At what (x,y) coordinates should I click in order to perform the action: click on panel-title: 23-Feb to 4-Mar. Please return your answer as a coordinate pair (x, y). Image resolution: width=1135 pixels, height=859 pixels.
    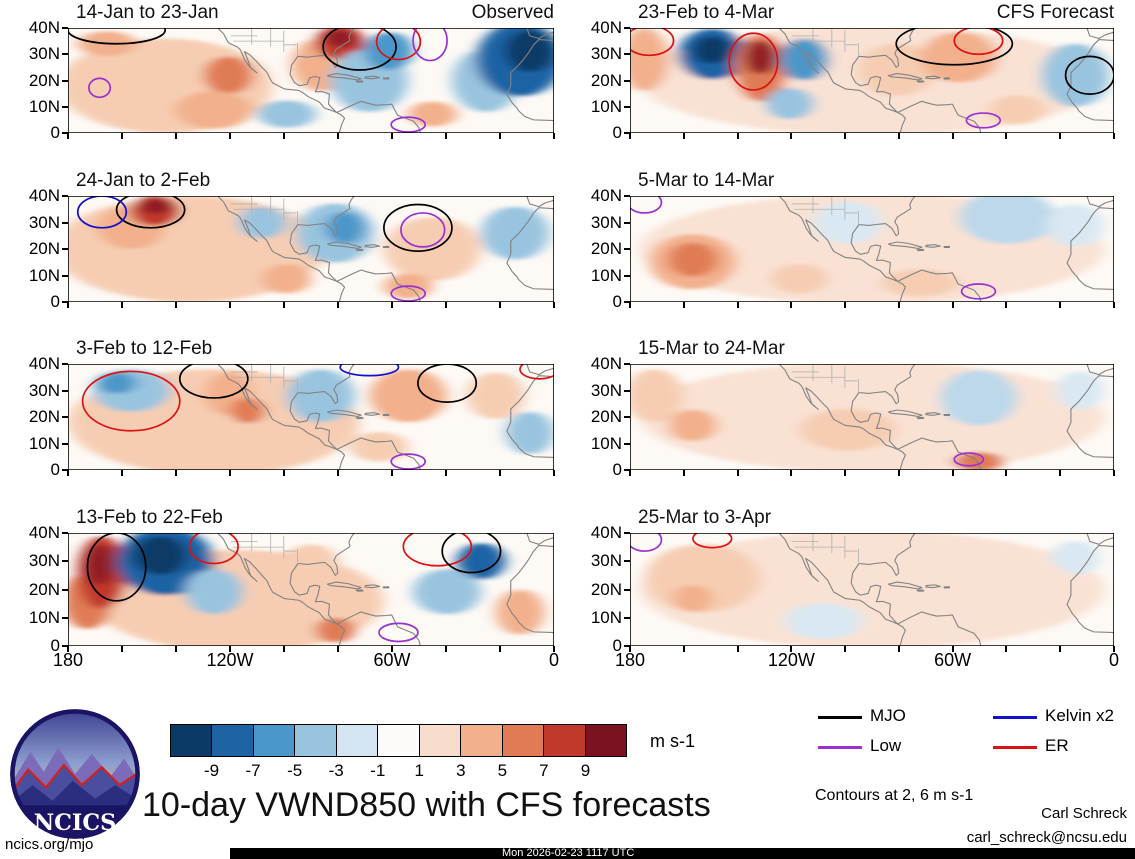
    Looking at the image, I should click on (706, 12).